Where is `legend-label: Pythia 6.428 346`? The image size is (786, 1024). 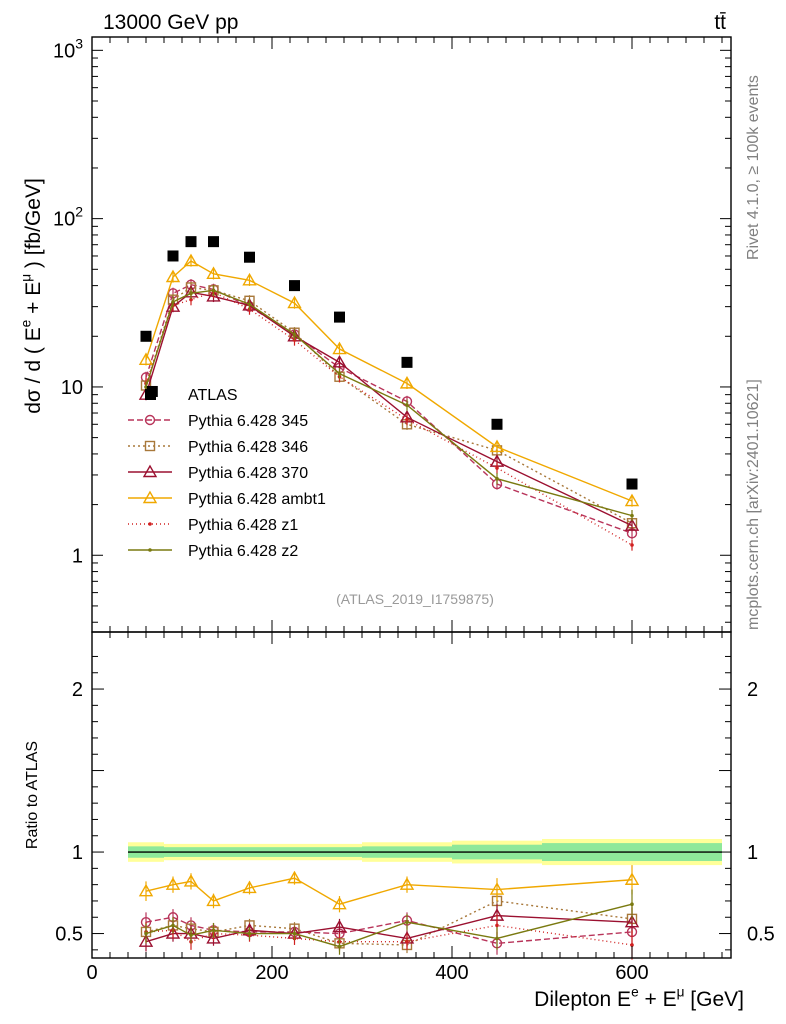
legend-label: Pythia 6.428 346 is located at coordinates (248, 447).